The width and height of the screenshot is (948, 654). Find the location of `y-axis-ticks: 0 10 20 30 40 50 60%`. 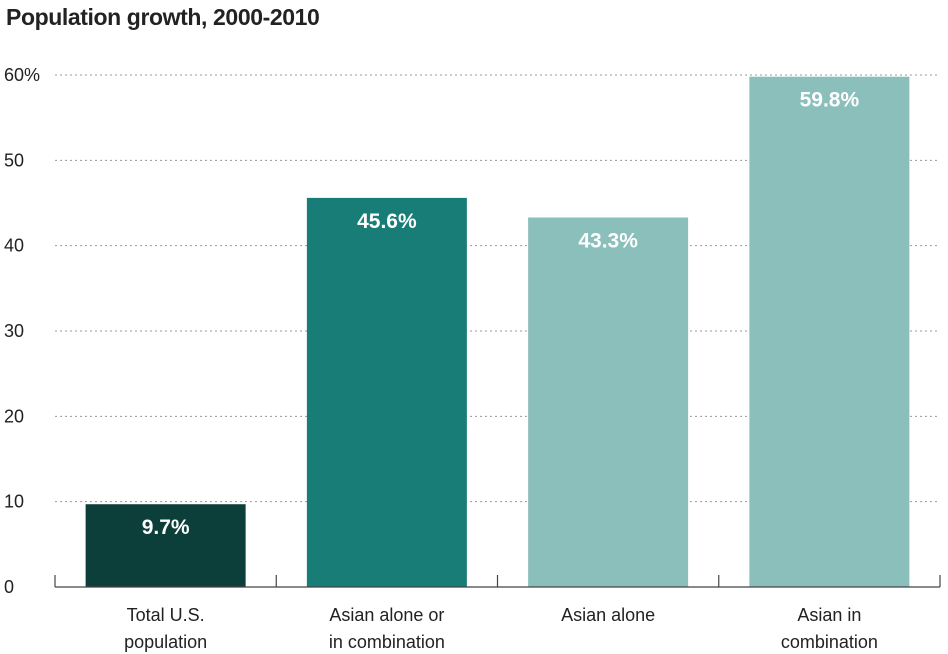

y-axis-ticks: 0 10 20 30 40 50 60% is located at coordinates (22, 331).